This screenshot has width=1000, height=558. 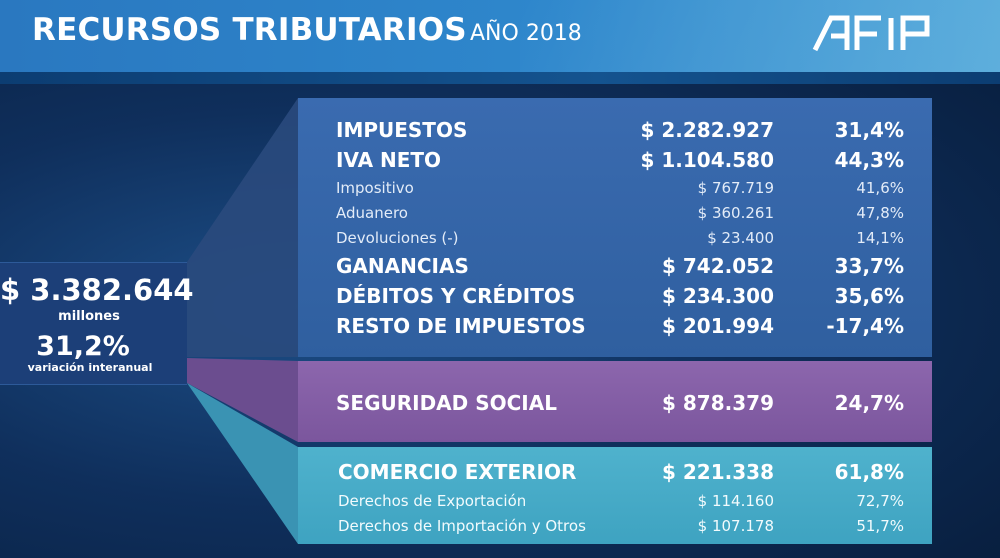 I want to click on row-label: SEGURIDAD SOCIAL, so click(x=446, y=403).